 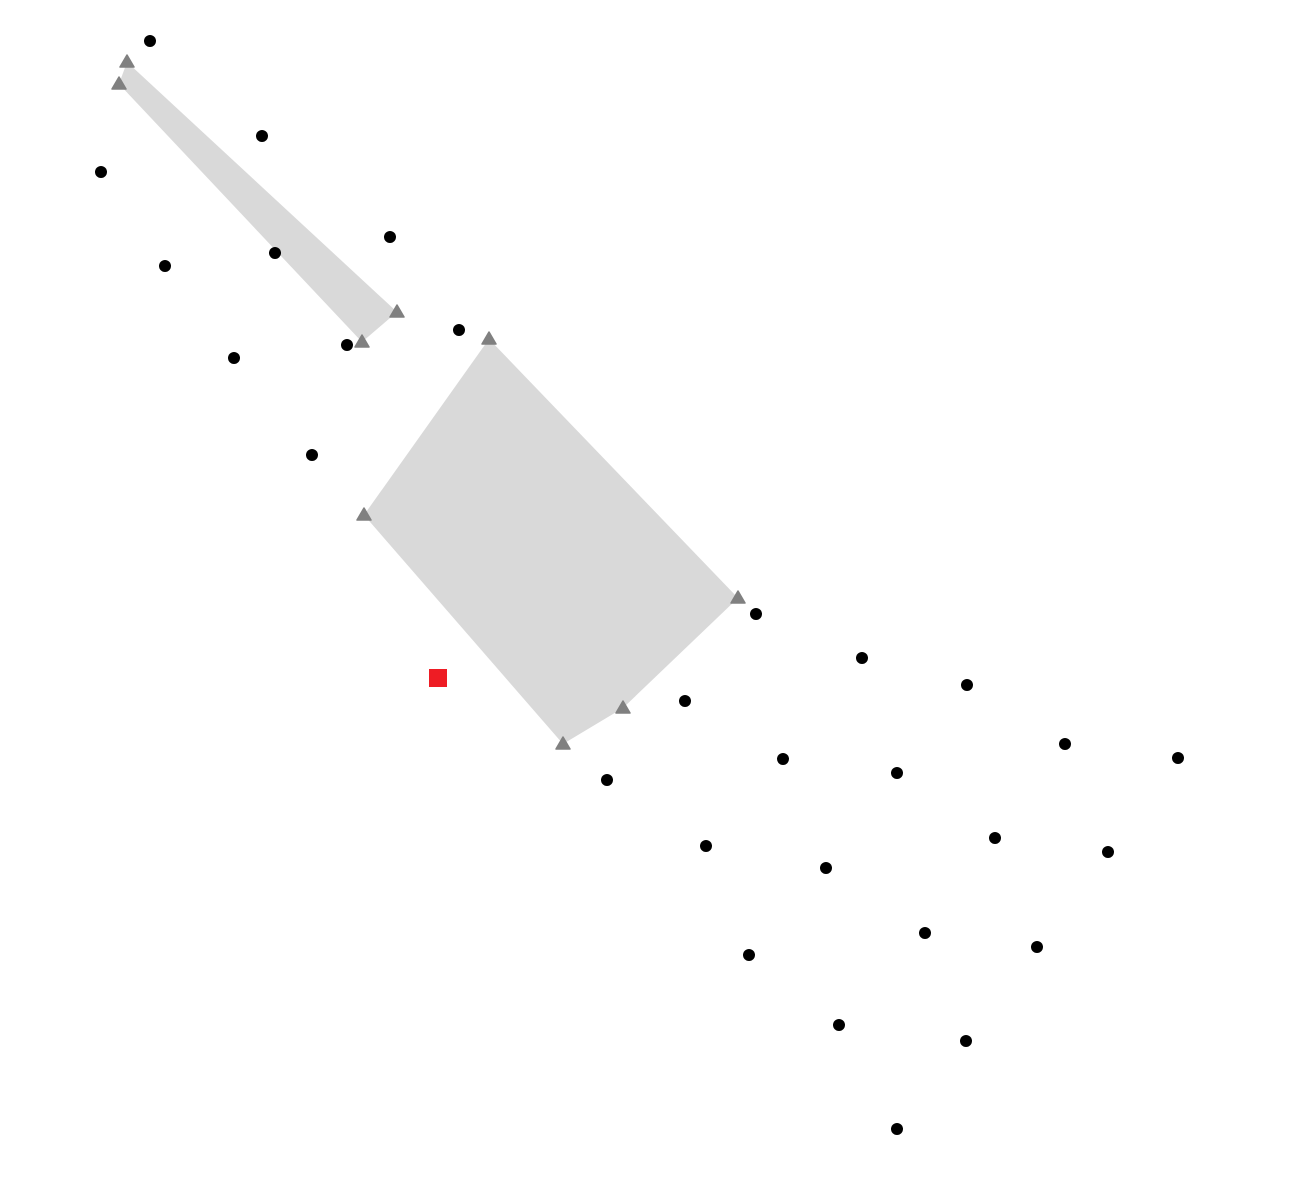 I want to click on targets-layer, so click(x=438, y=678).